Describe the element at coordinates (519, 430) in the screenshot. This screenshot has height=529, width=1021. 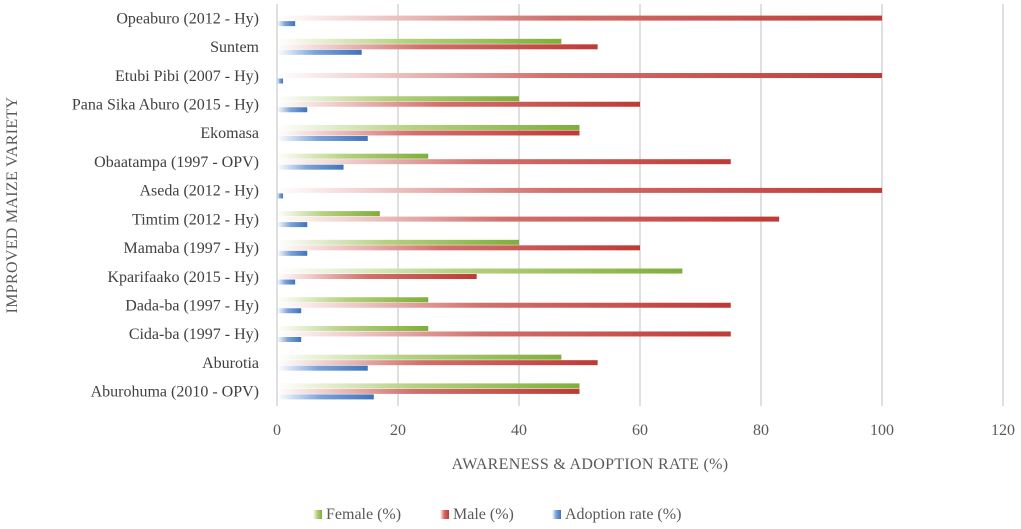
I see `x-tick-label: 40` at that location.